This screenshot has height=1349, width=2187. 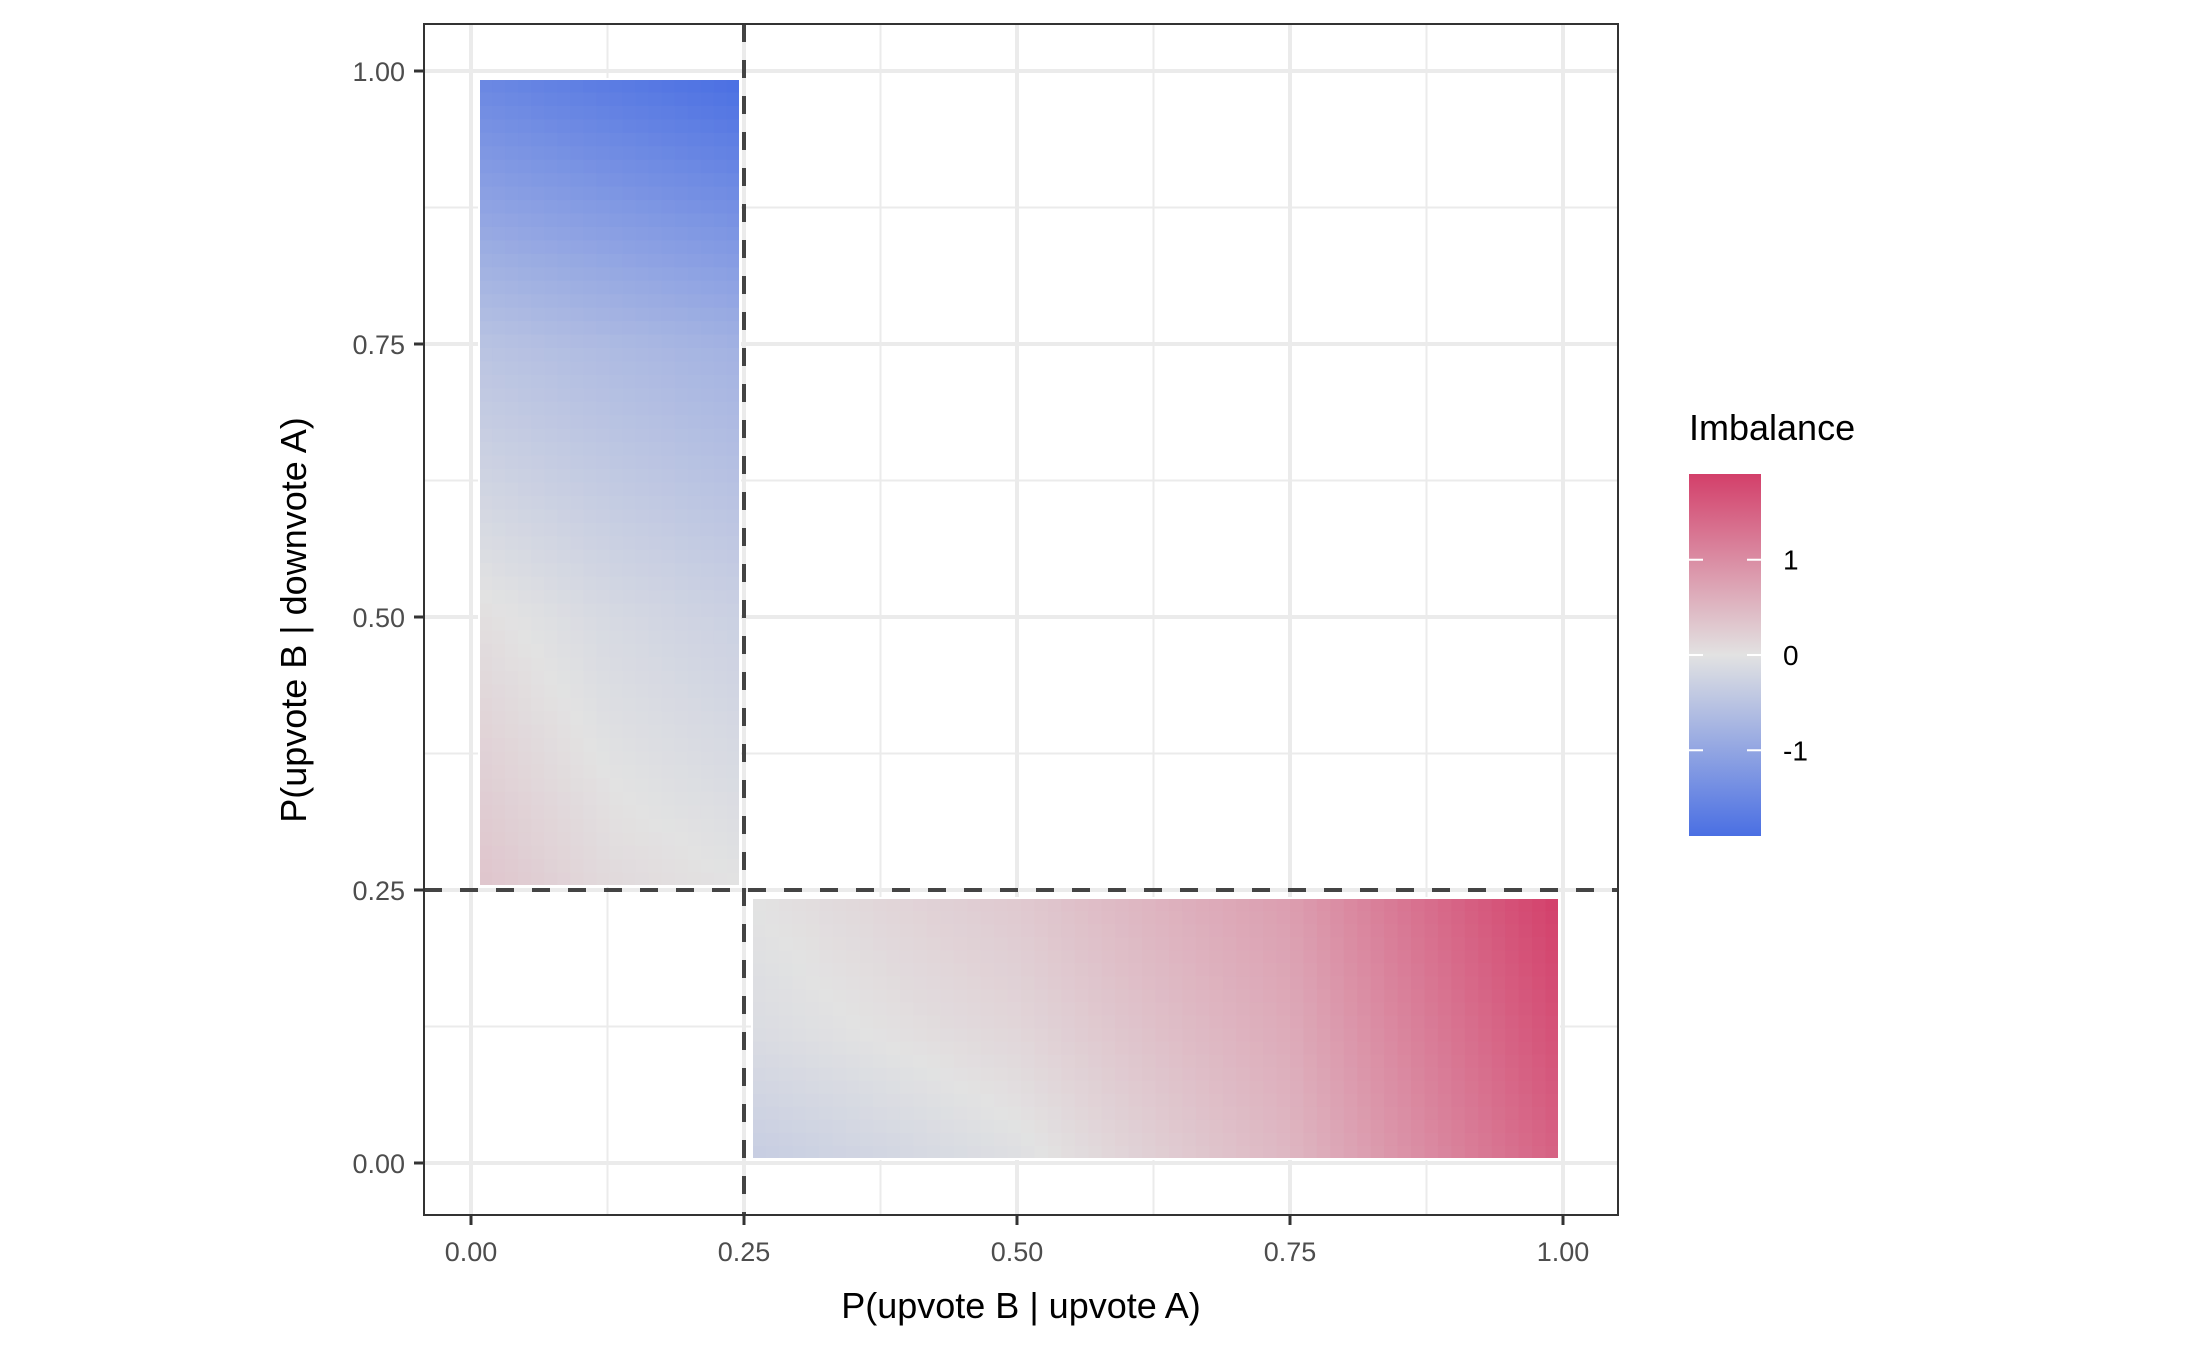 I want to click on y-axis: 0.000.250.500.751.00, so click(x=388, y=618).